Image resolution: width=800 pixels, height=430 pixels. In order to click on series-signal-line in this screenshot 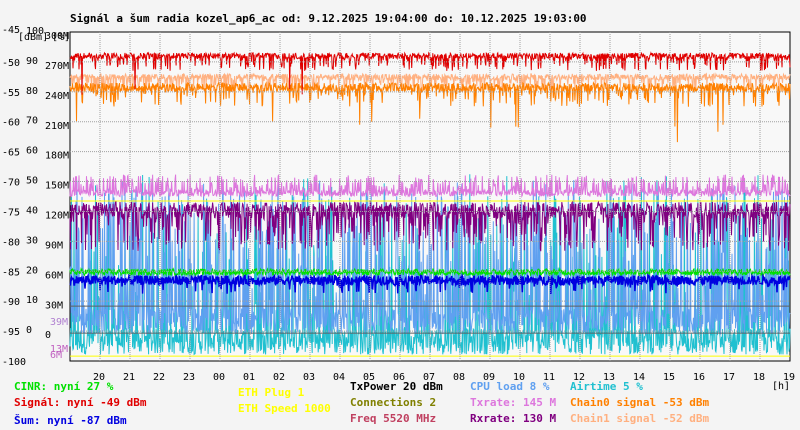, I will do `click(430, 73)`.